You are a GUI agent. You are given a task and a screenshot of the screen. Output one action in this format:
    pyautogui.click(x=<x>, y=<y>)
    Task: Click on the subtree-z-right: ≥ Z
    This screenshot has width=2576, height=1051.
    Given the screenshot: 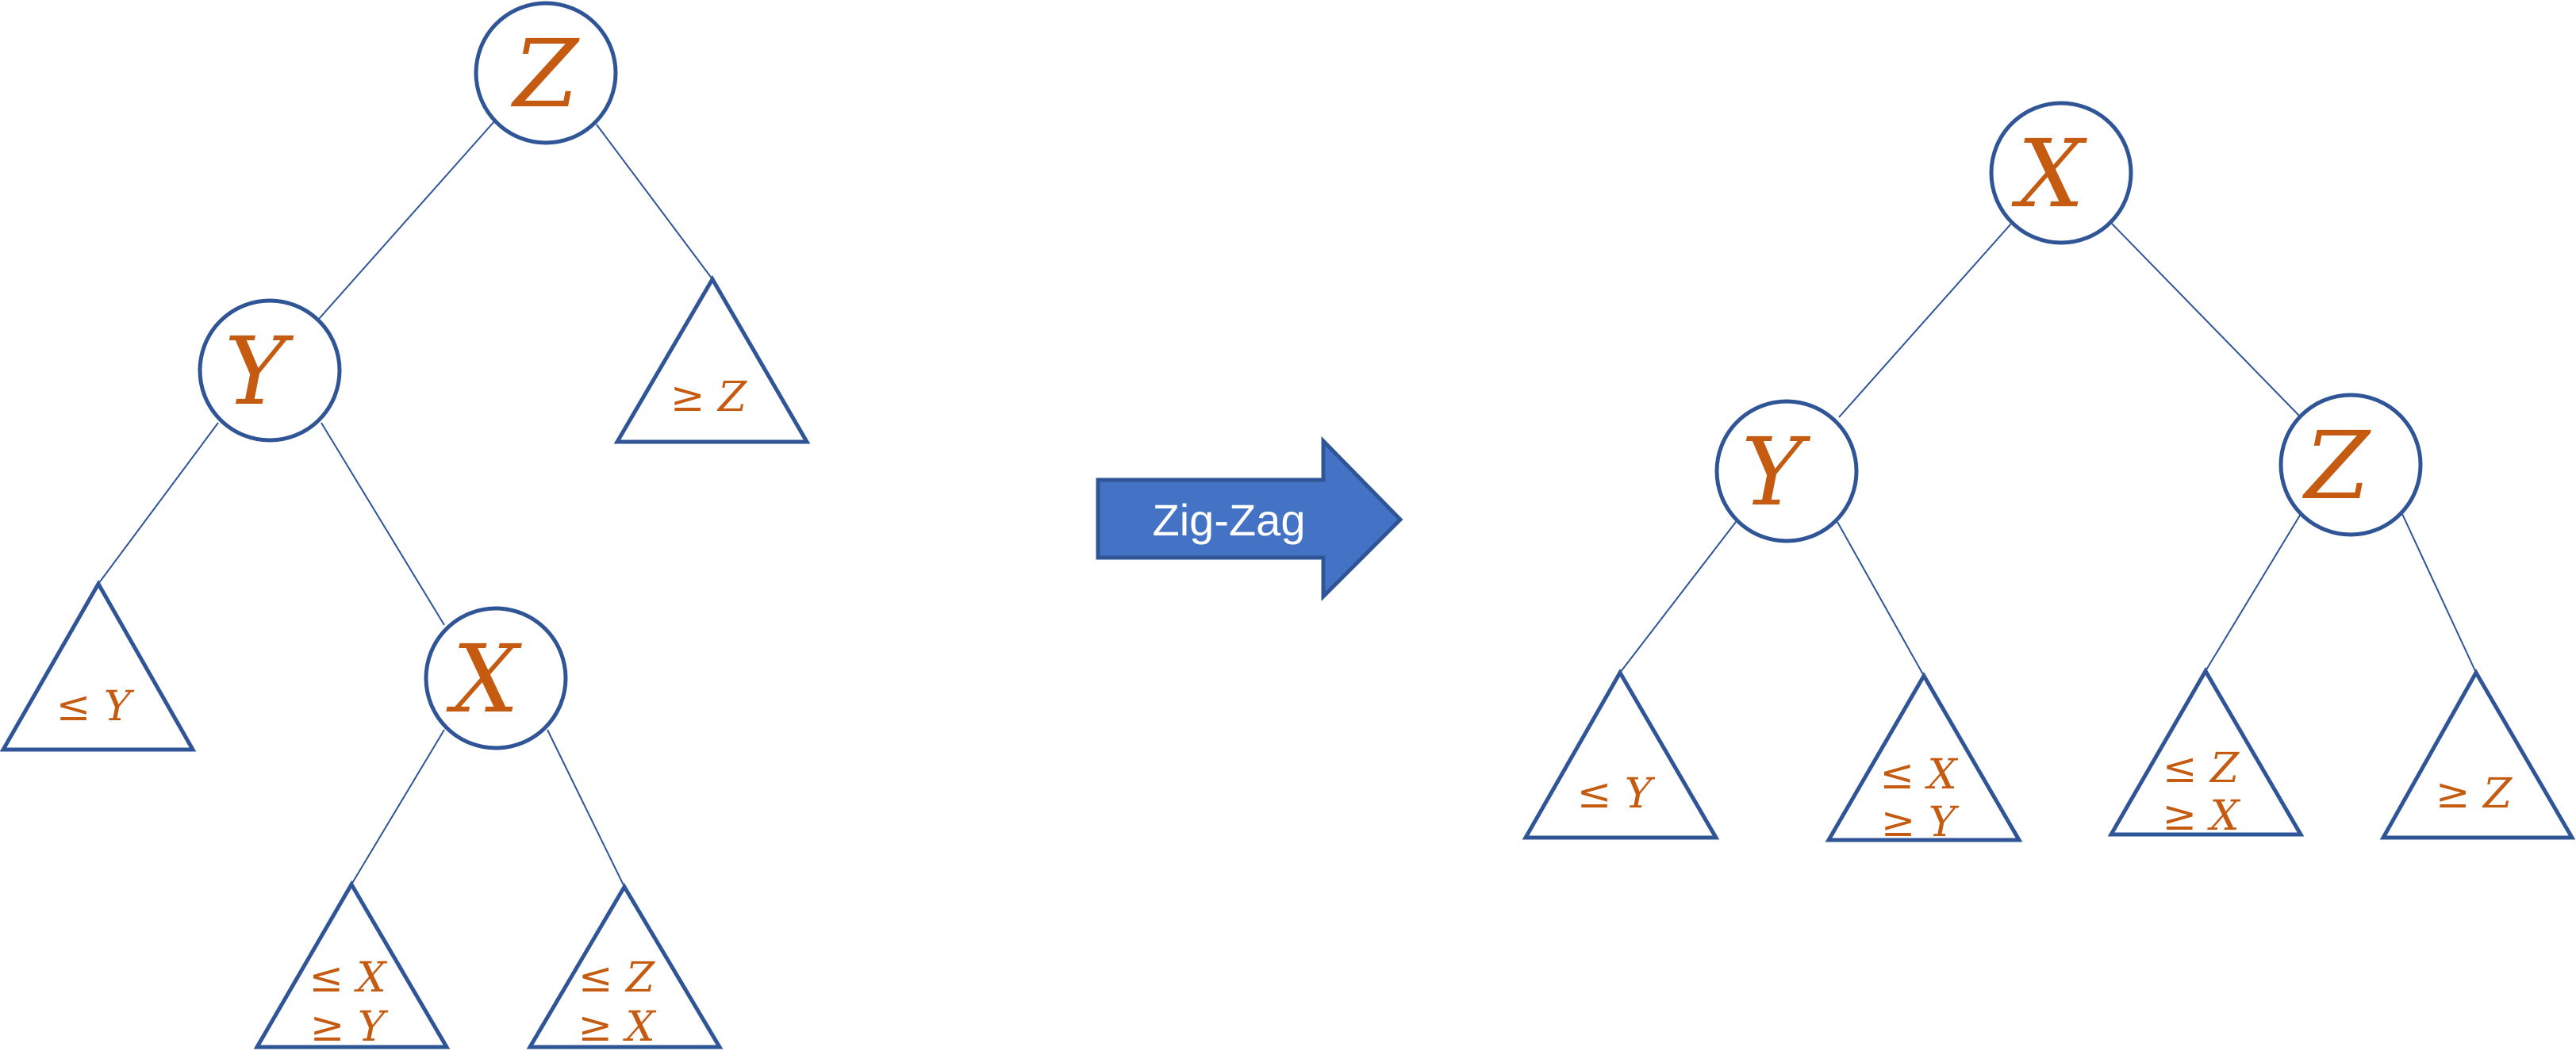 What is the action you would take?
    pyautogui.click(x=2477, y=754)
    